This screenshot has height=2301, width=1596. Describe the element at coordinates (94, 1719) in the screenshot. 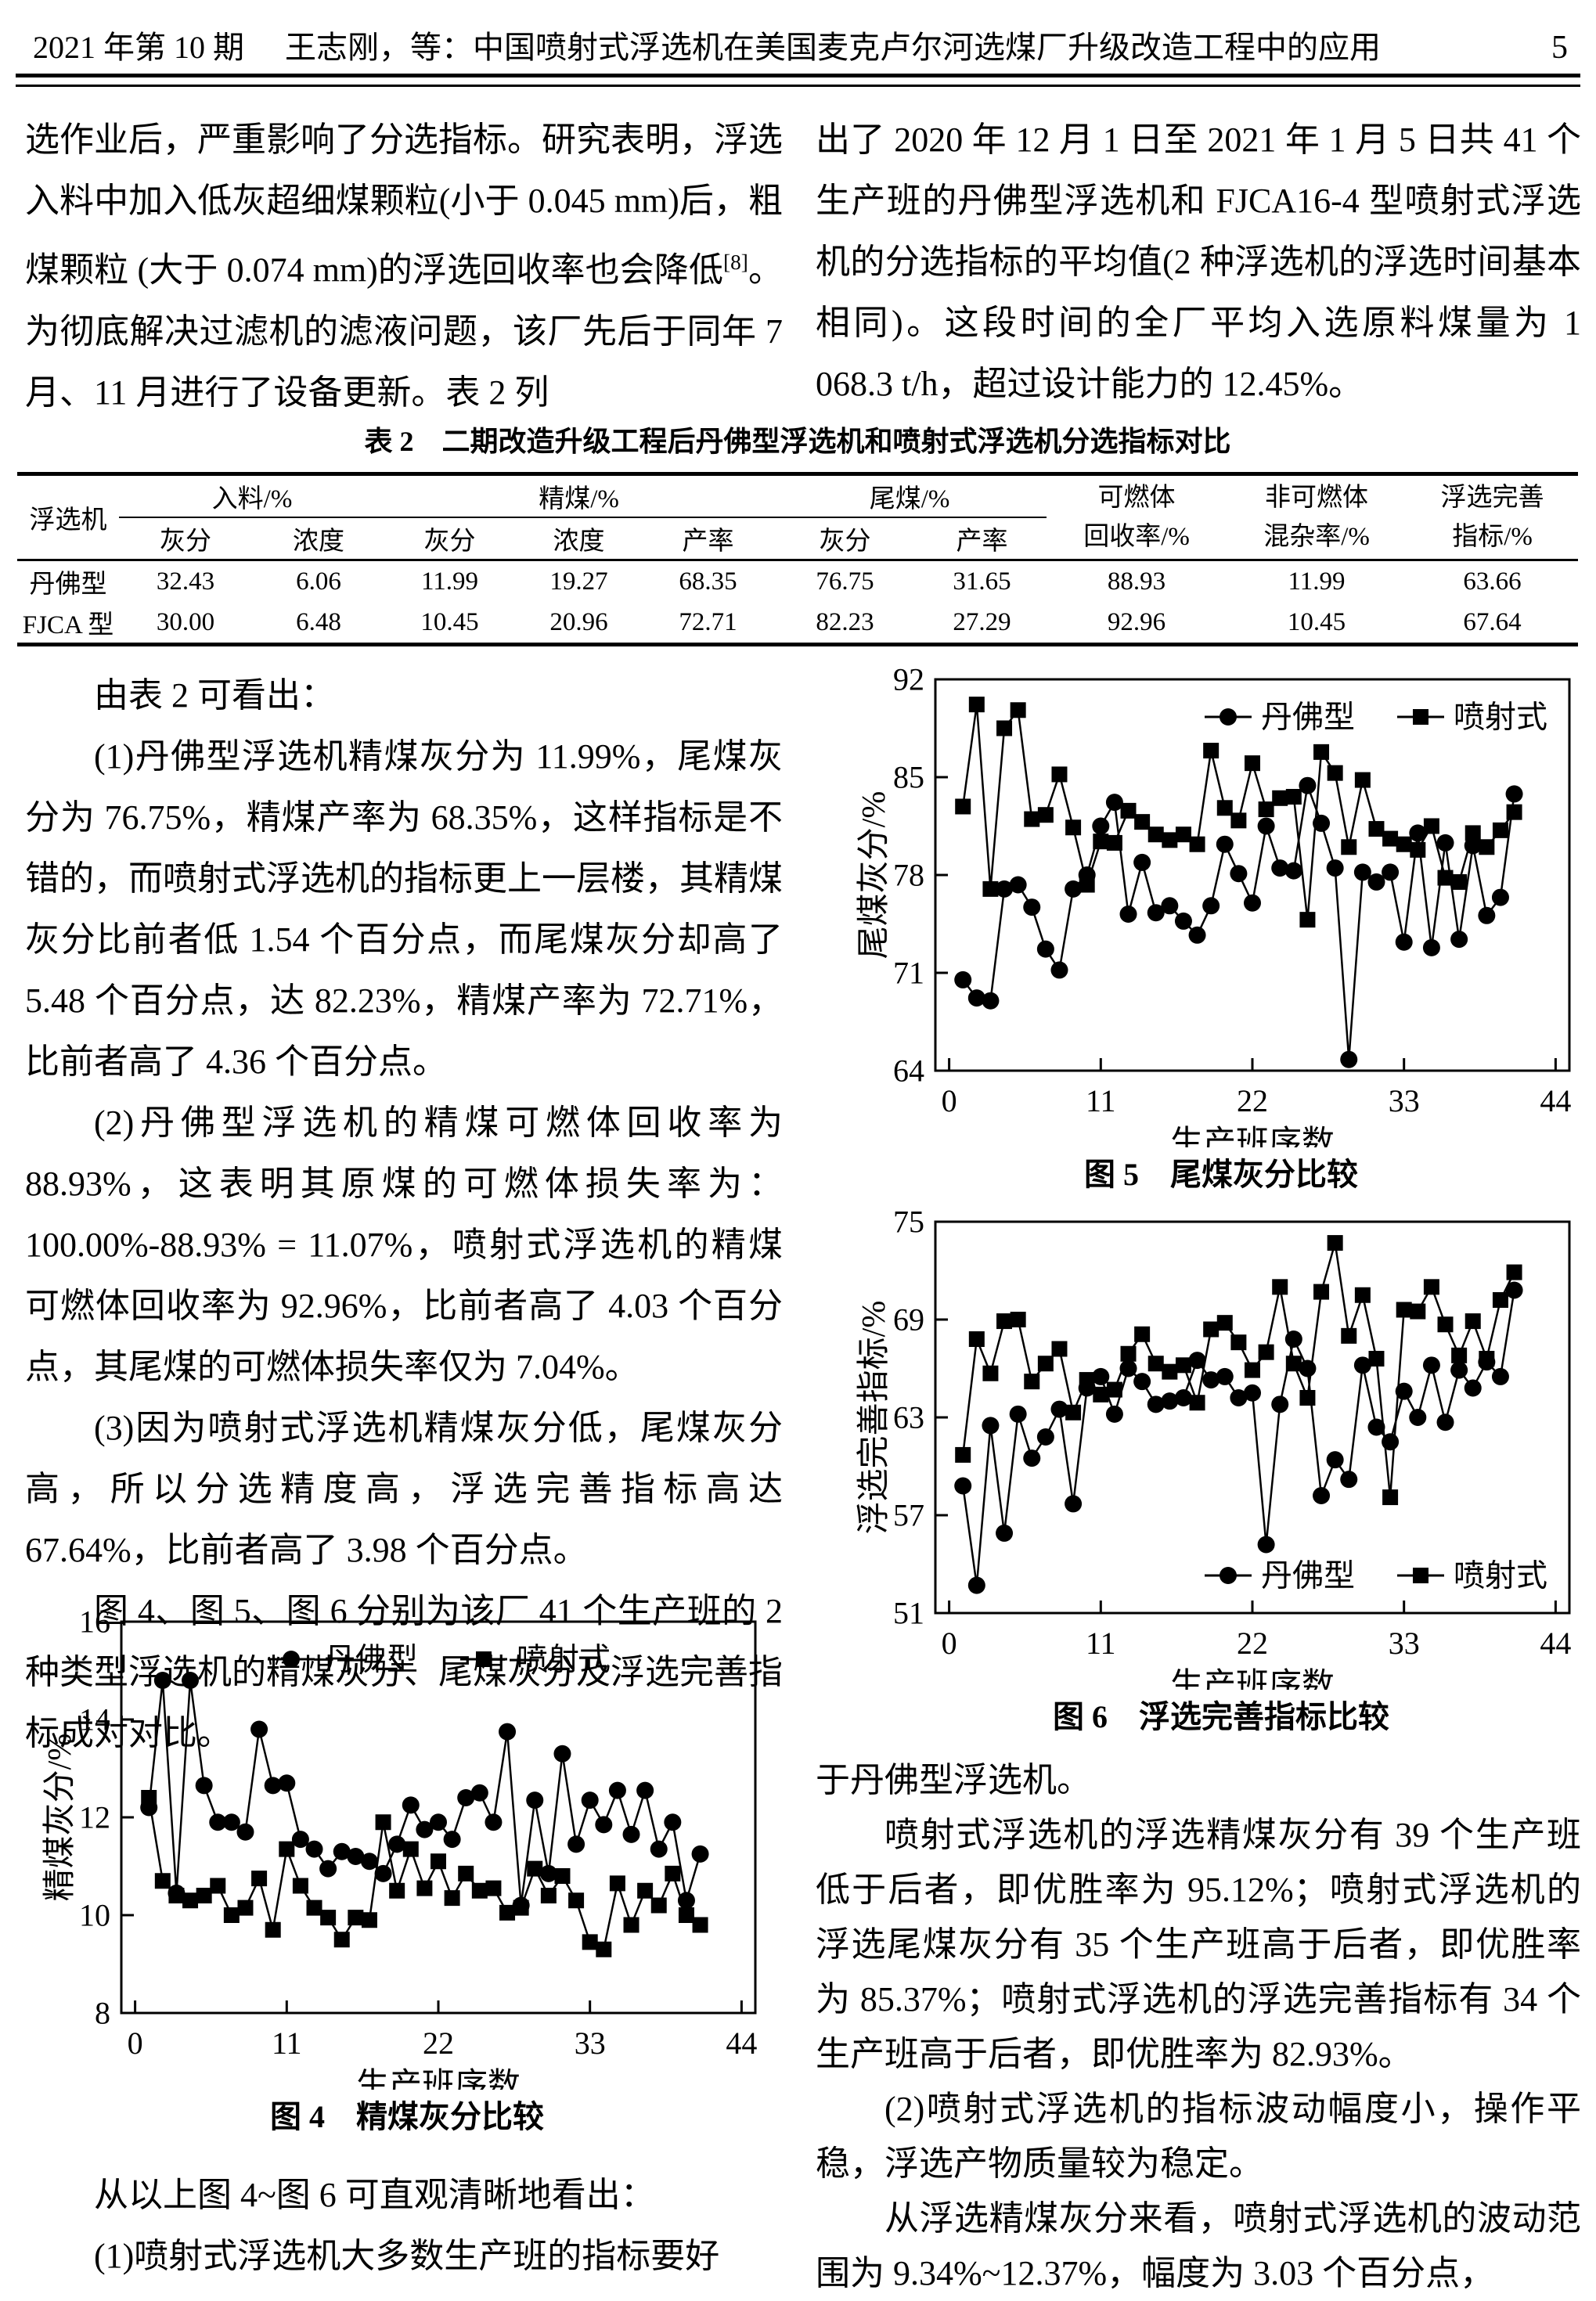

I see `y-tick-label: 14` at that location.